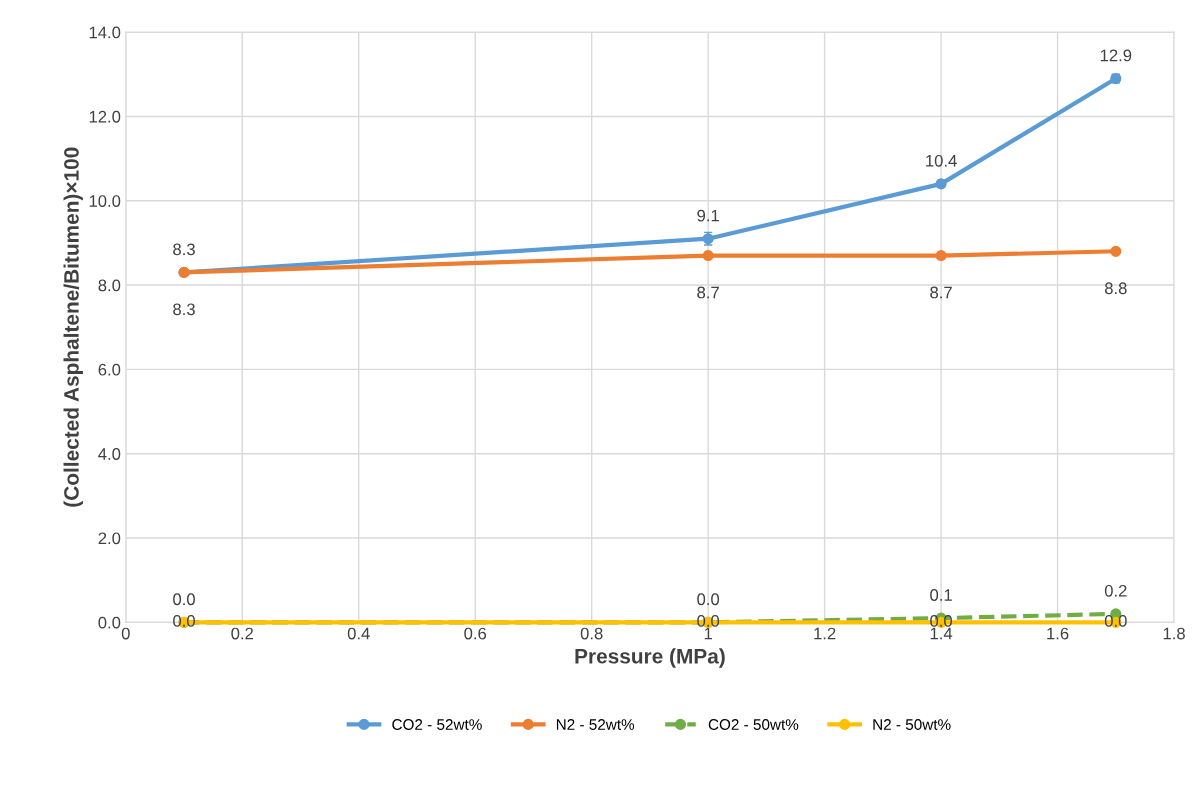 The width and height of the screenshot is (1198, 803). What do you see at coordinates (941, 633) in the screenshot?
I see `x-tick-label: 1.4` at bounding box center [941, 633].